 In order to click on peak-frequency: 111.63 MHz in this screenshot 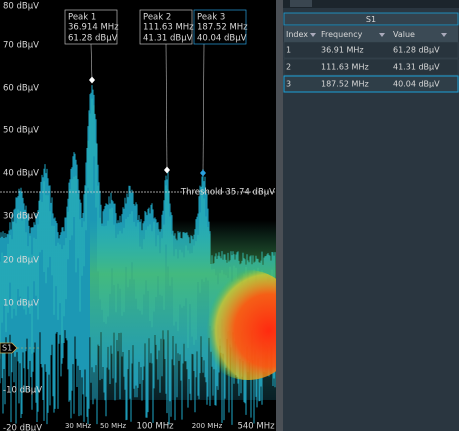, I will do `click(168, 28)`.